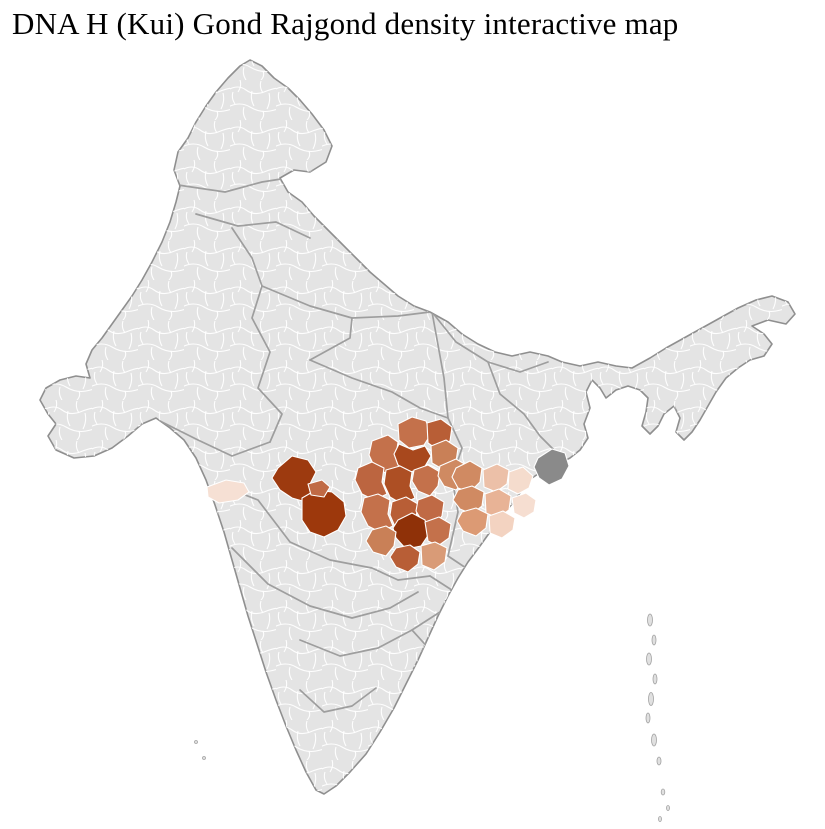  I want to click on district-no-data, so click(551, 467).